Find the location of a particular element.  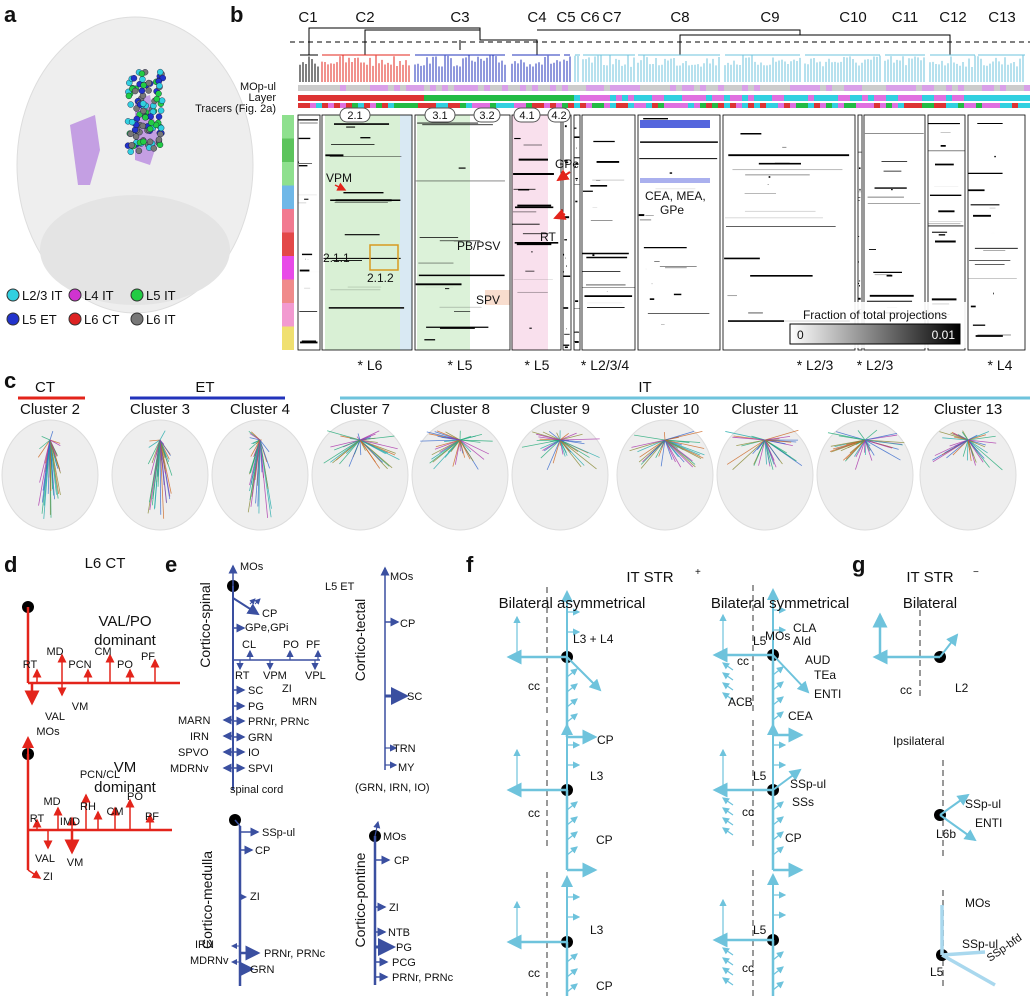

label: Cluster 7 is located at coordinates (360, 409).